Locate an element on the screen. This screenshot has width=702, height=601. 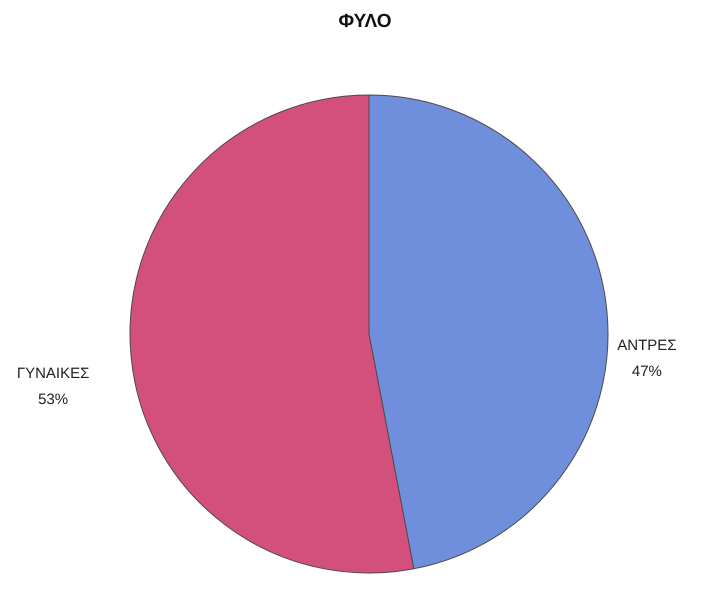
data-label: 47% is located at coordinates (647, 371).